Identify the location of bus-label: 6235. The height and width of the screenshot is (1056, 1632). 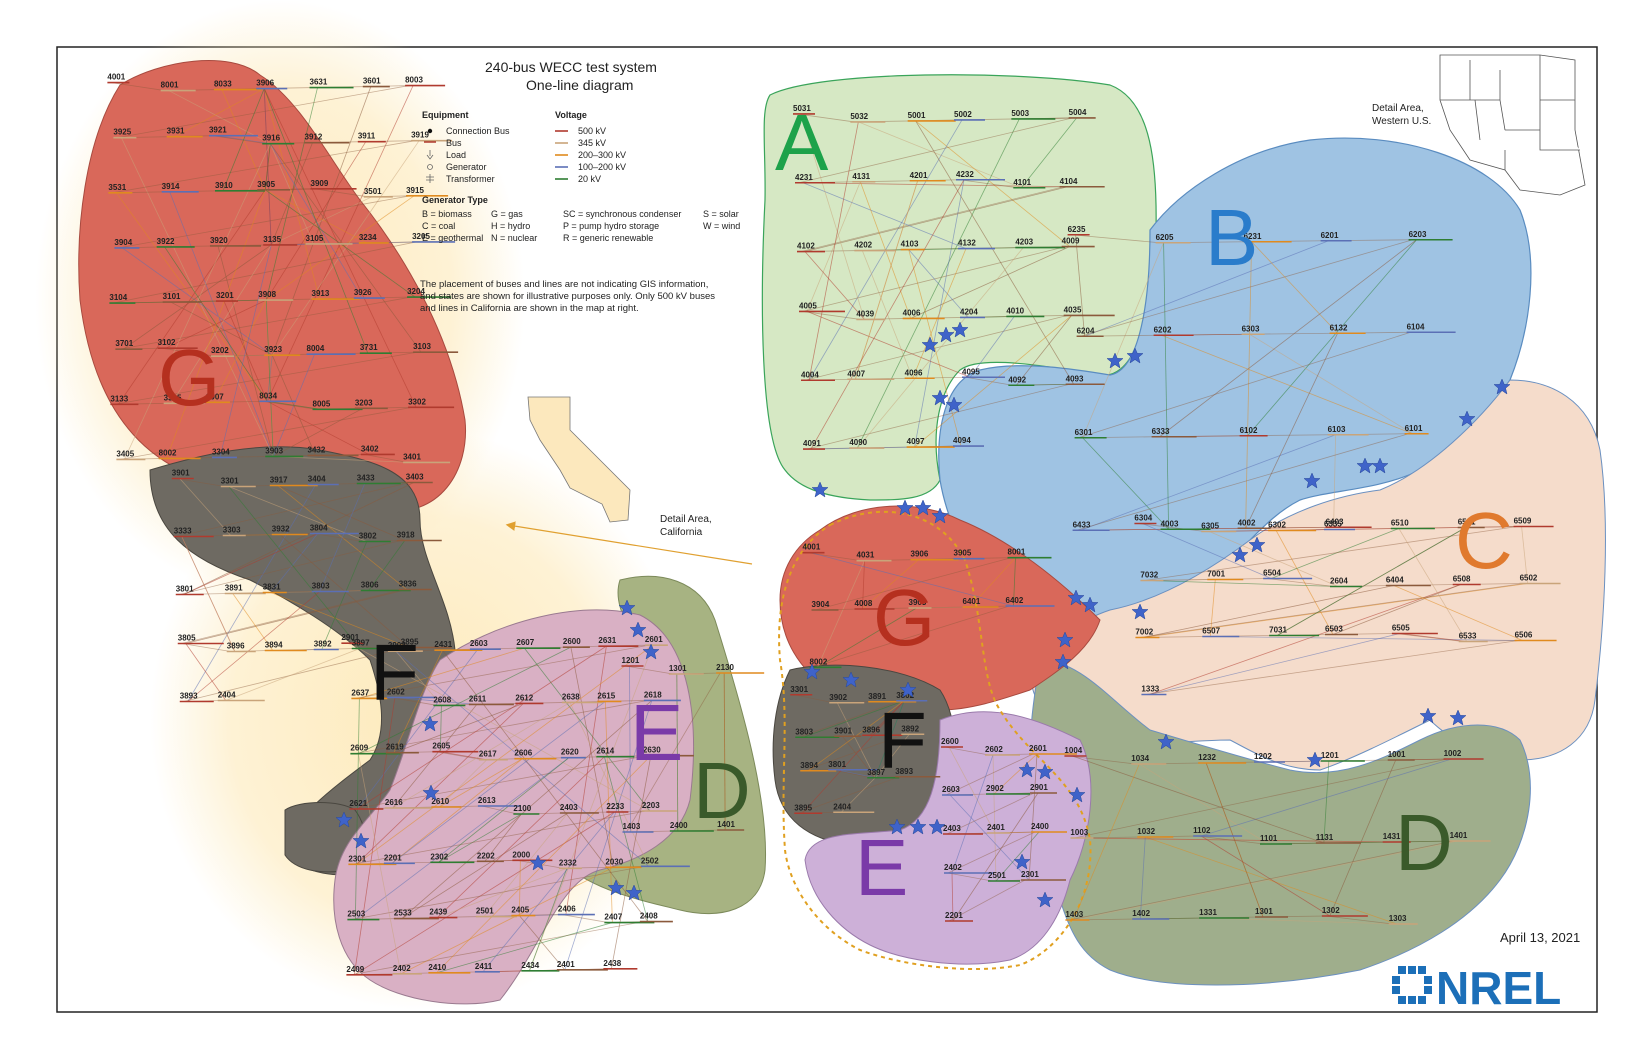
(1077, 229).